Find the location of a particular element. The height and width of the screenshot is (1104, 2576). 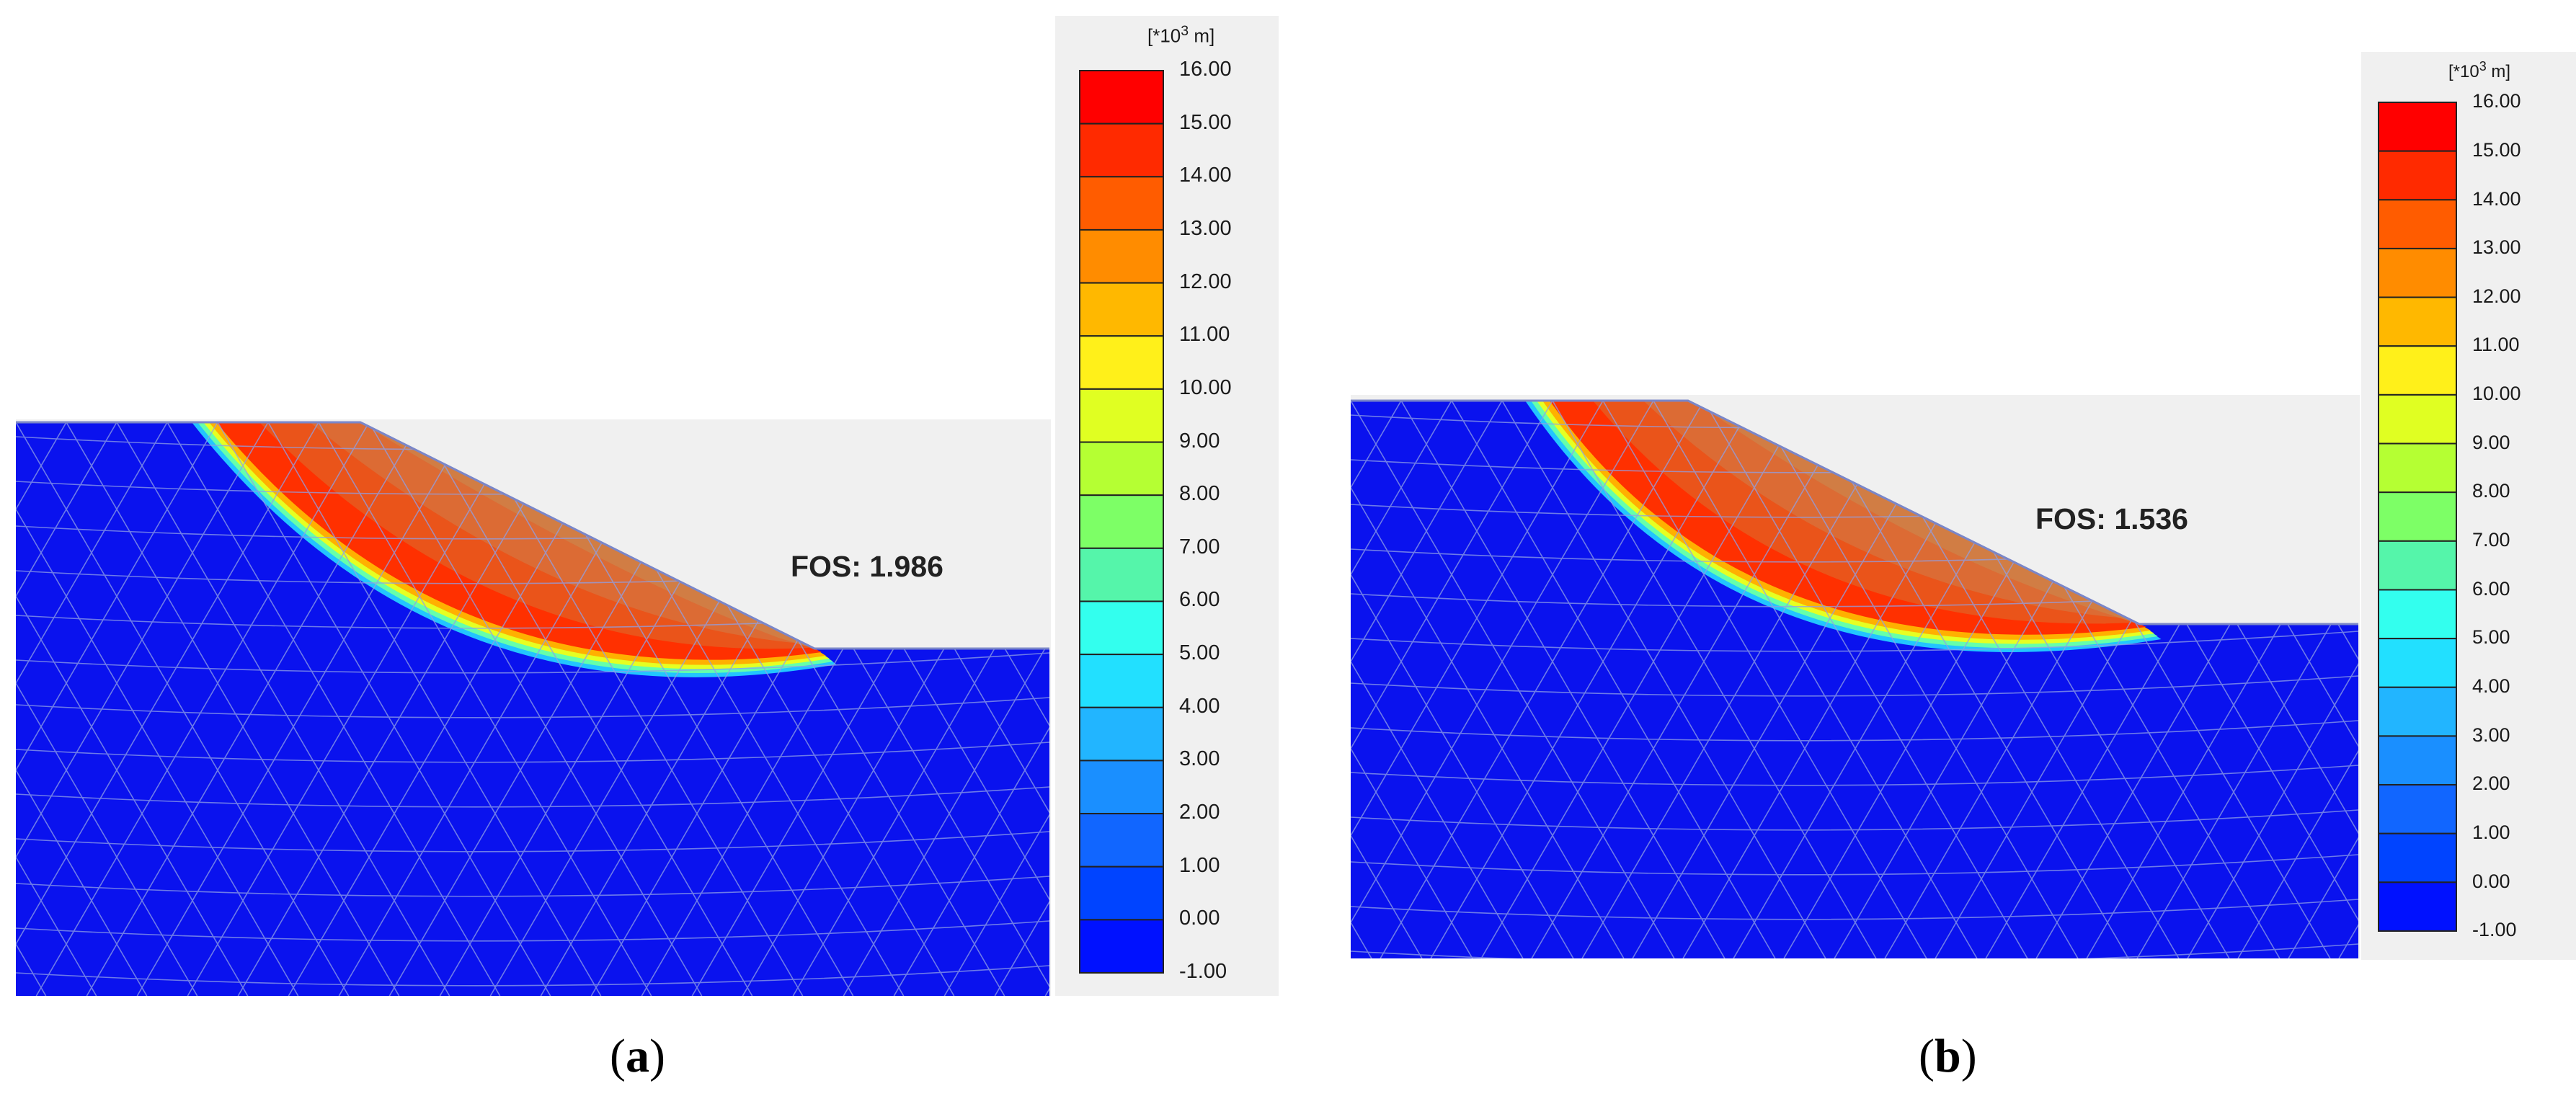

failure-zone is located at coordinates (514, 549).